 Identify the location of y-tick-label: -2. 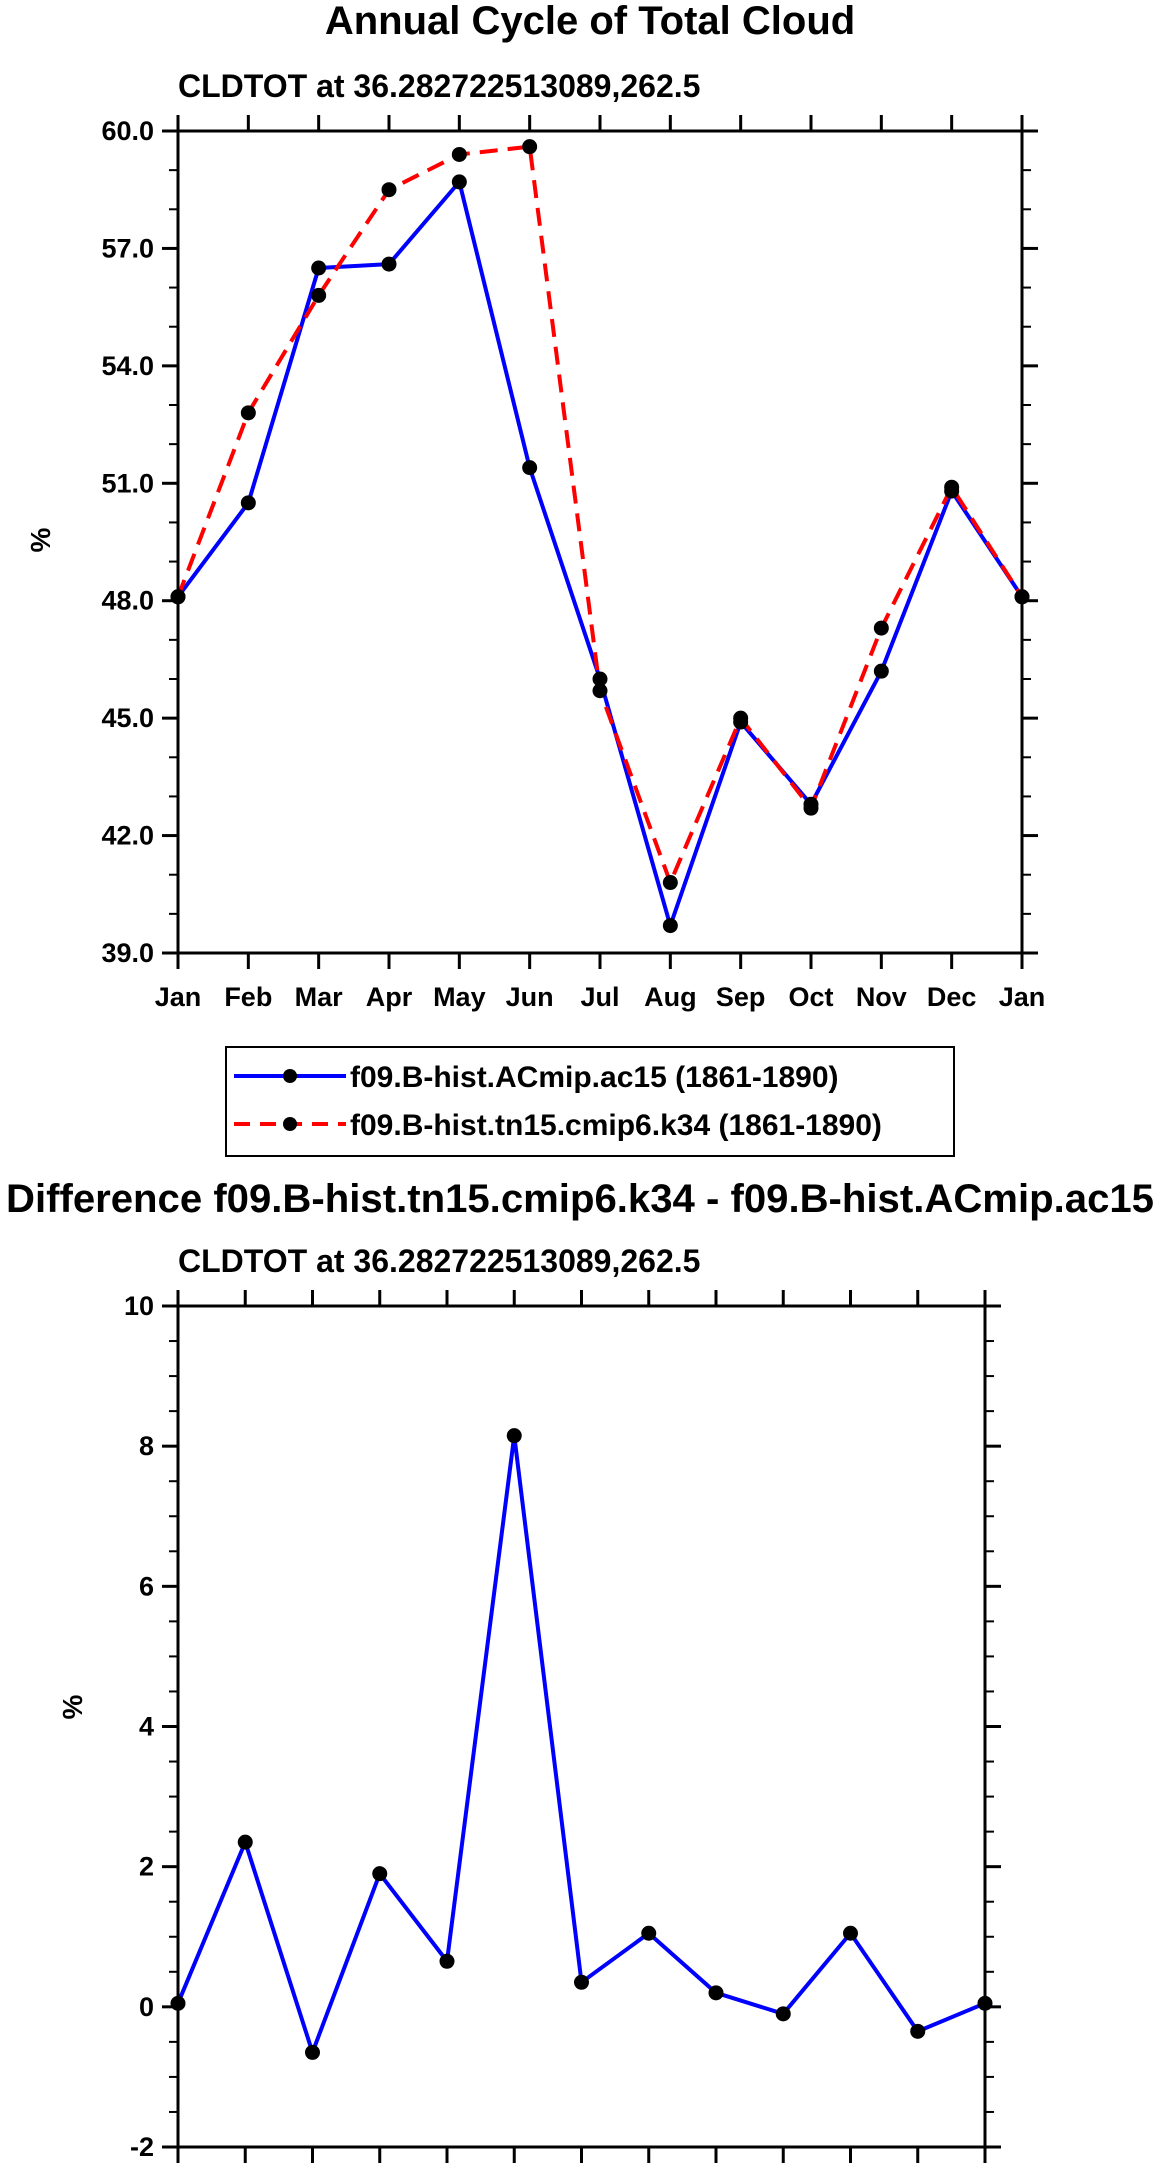
(142, 2147).